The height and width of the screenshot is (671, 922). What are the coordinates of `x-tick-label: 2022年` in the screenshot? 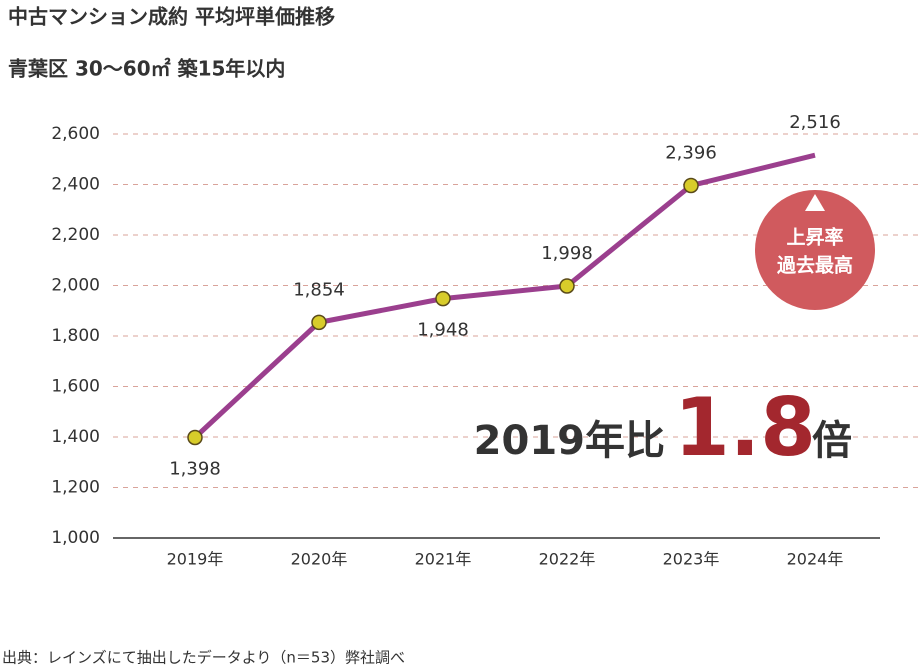 It's located at (567, 559).